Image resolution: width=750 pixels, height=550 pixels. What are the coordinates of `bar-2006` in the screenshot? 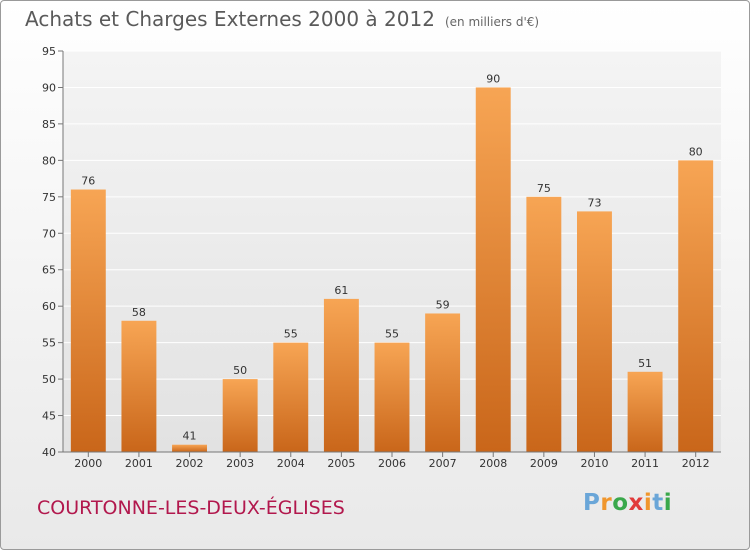 It's located at (392, 397).